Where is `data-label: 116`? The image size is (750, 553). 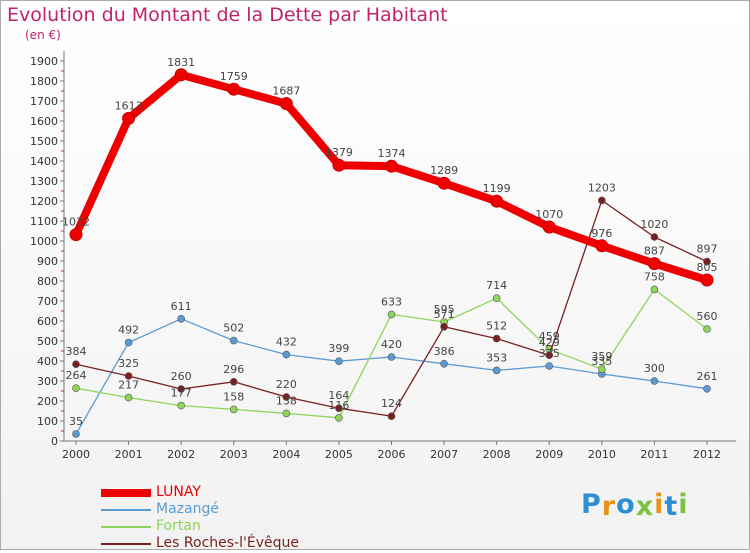 data-label: 116 is located at coordinates (338, 405).